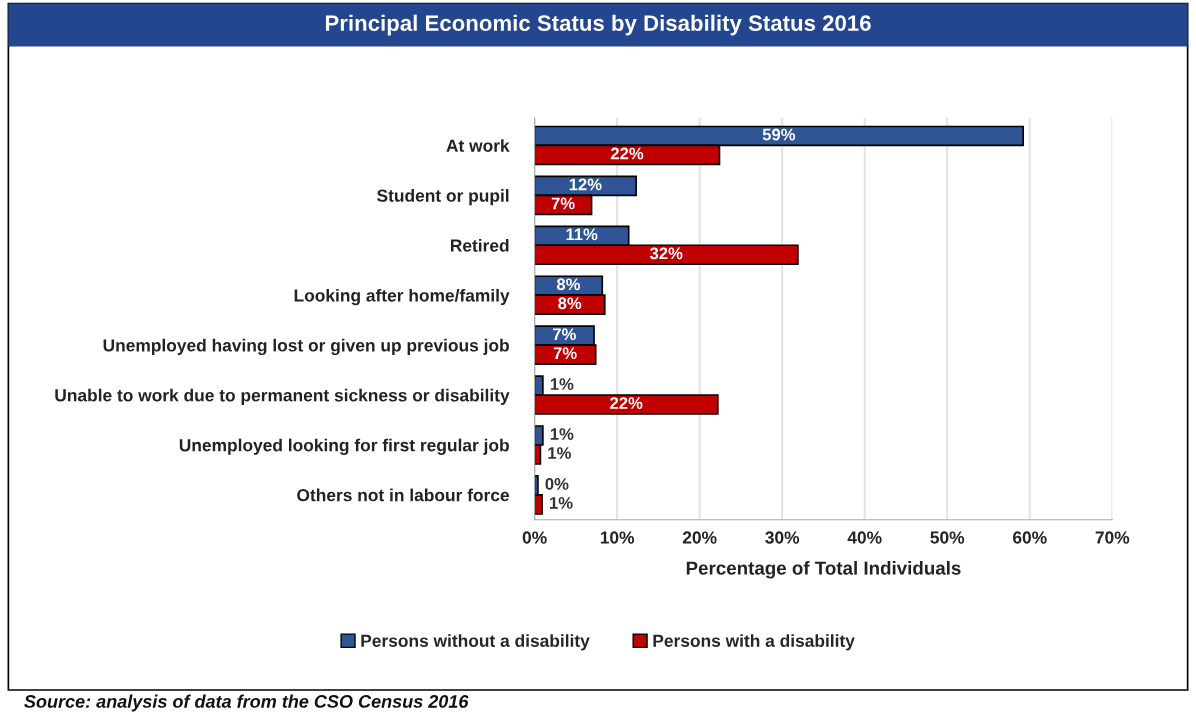 The width and height of the screenshot is (1196, 715). What do you see at coordinates (947, 537) in the screenshot?
I see `x-tick-label: 50%` at bounding box center [947, 537].